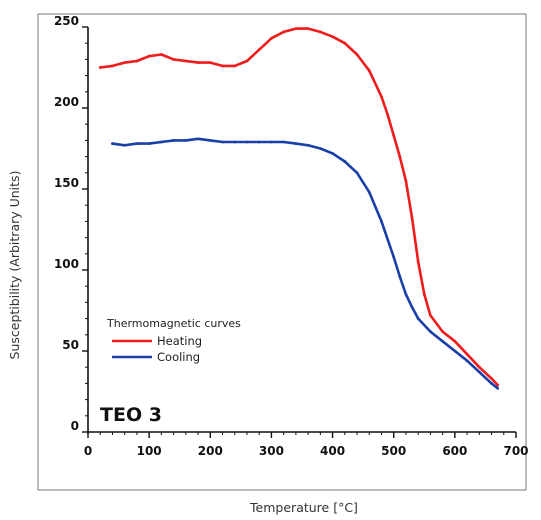  Describe the element at coordinates (14, 265) in the screenshot. I see `y-axis-title: Susceptibility (Arbitrary Units)` at that location.